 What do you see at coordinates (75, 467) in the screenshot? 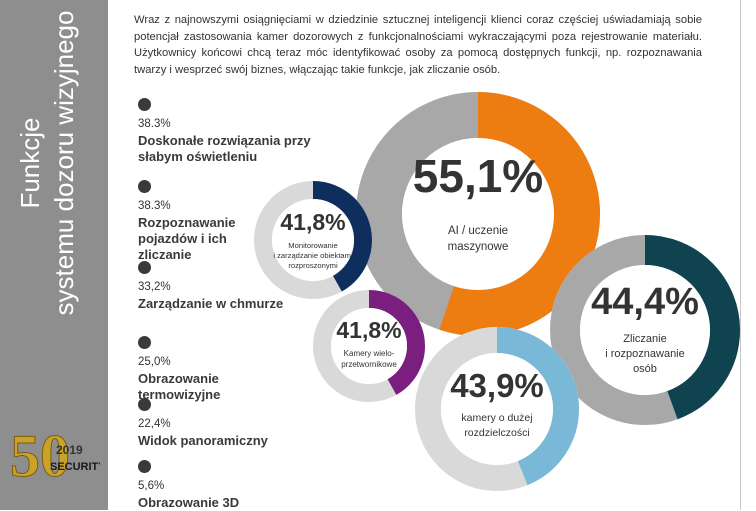
I see `logo-brand: SECURITY` at bounding box center [75, 467].